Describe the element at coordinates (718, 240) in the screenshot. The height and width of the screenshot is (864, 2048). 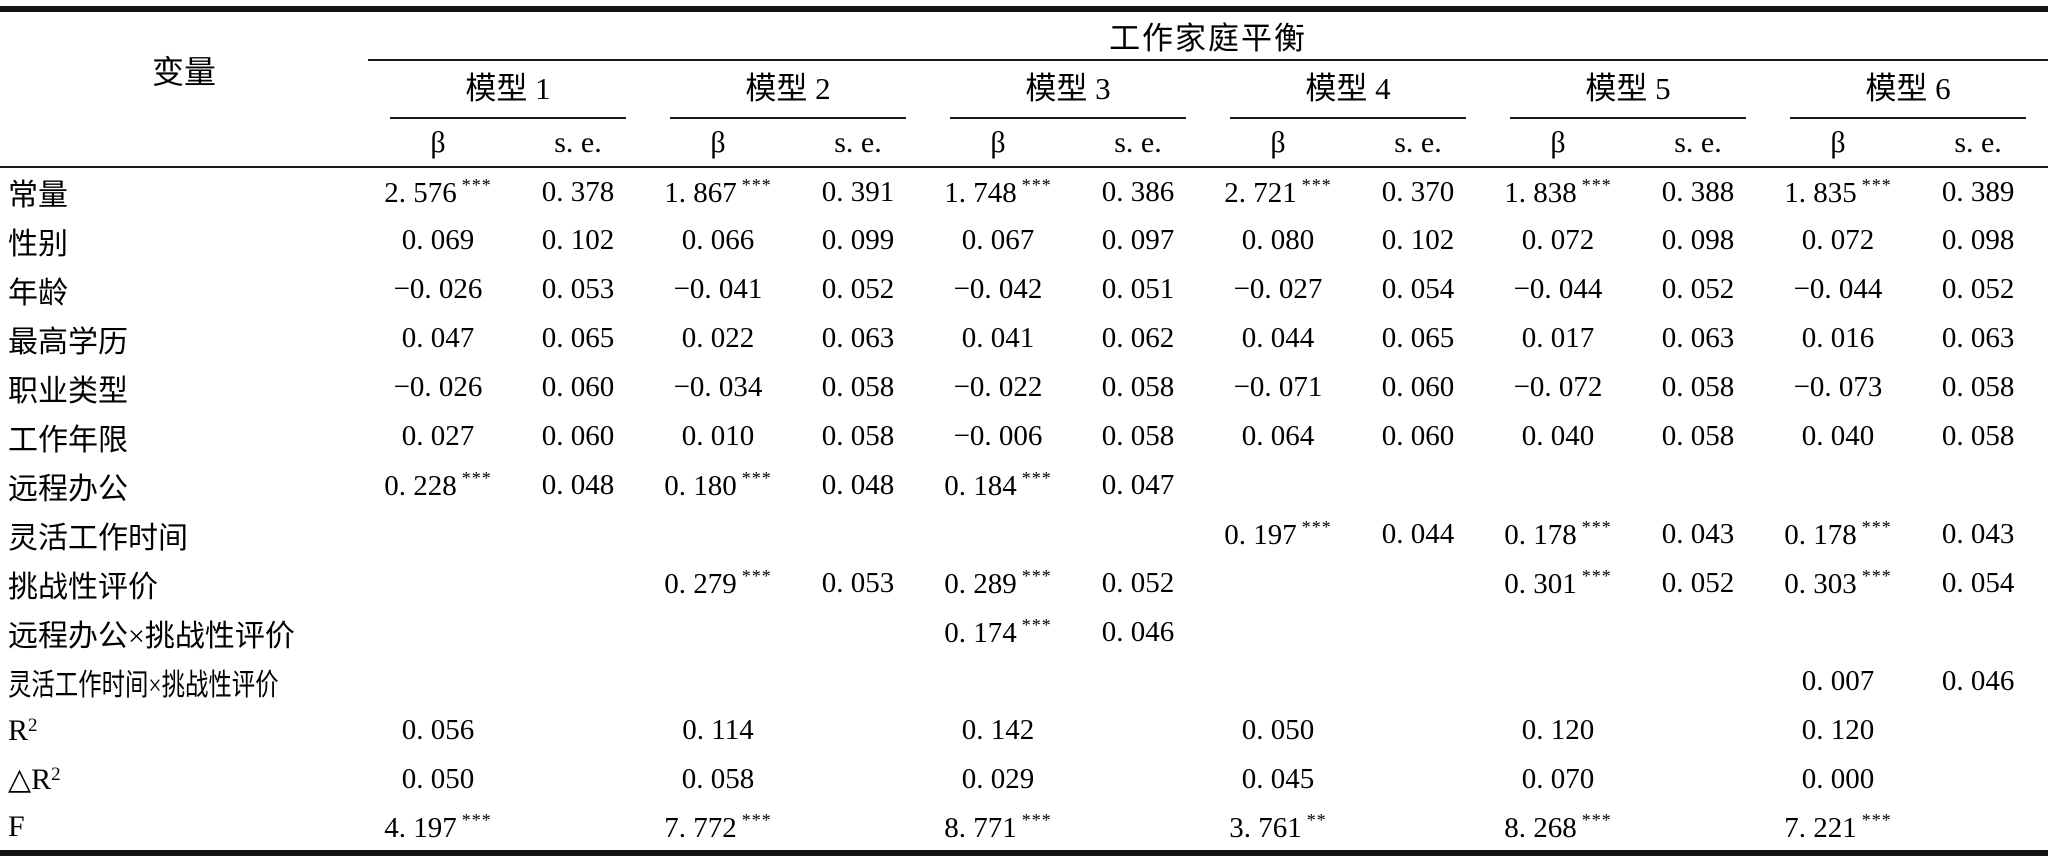
I see `beta-value: 0. 066` at that location.